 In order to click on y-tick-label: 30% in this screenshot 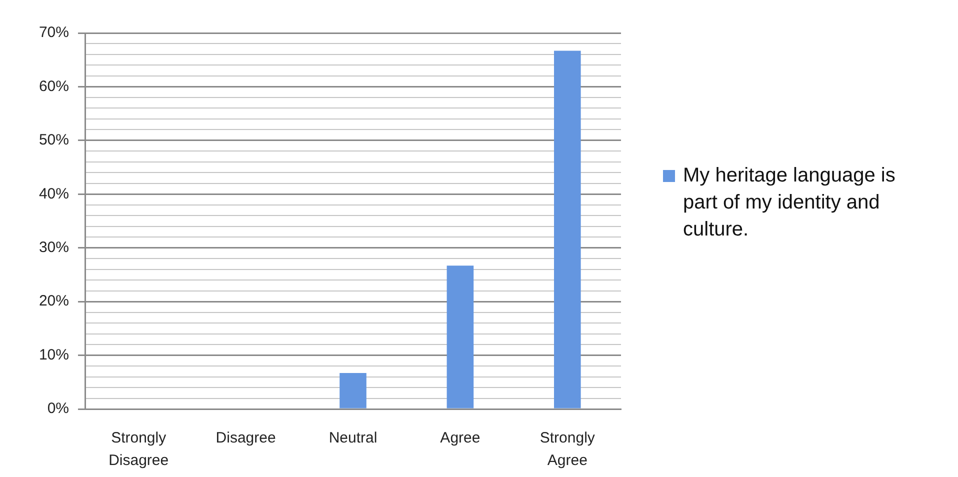, I will do `click(53, 247)`.